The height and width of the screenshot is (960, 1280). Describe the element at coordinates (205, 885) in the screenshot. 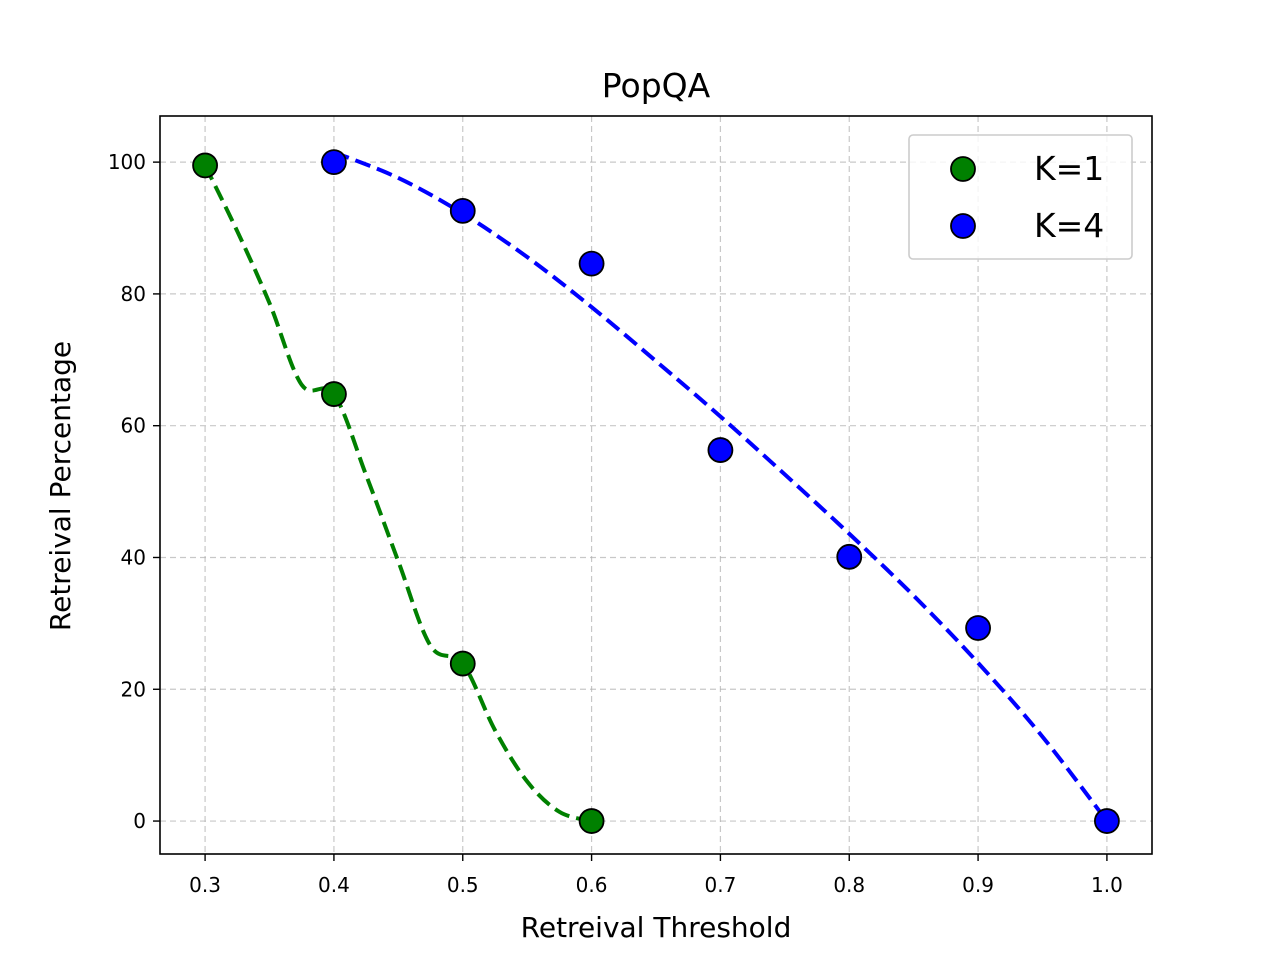

I see `x-tick-label: 0.3` at that location.